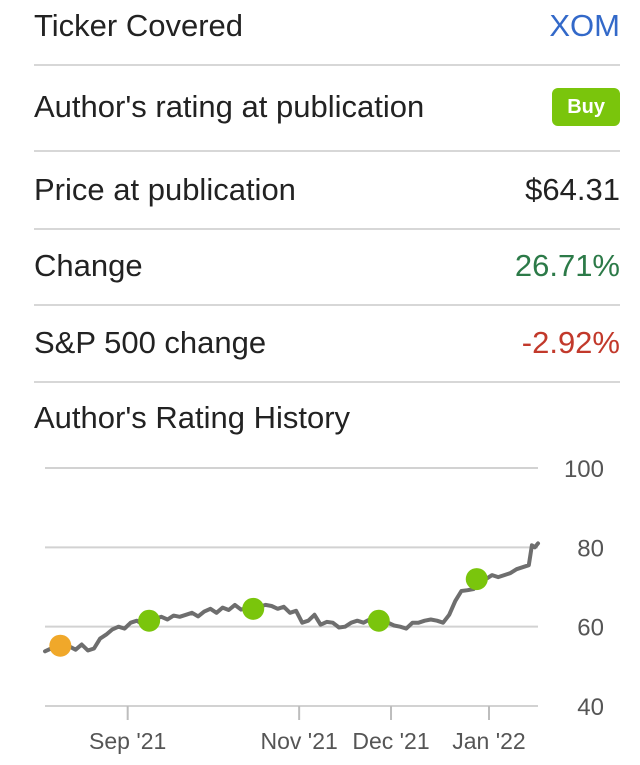 This screenshot has height=765, width=640. What do you see at coordinates (586, 107) in the screenshot?
I see `rating-badge: Buy` at bounding box center [586, 107].